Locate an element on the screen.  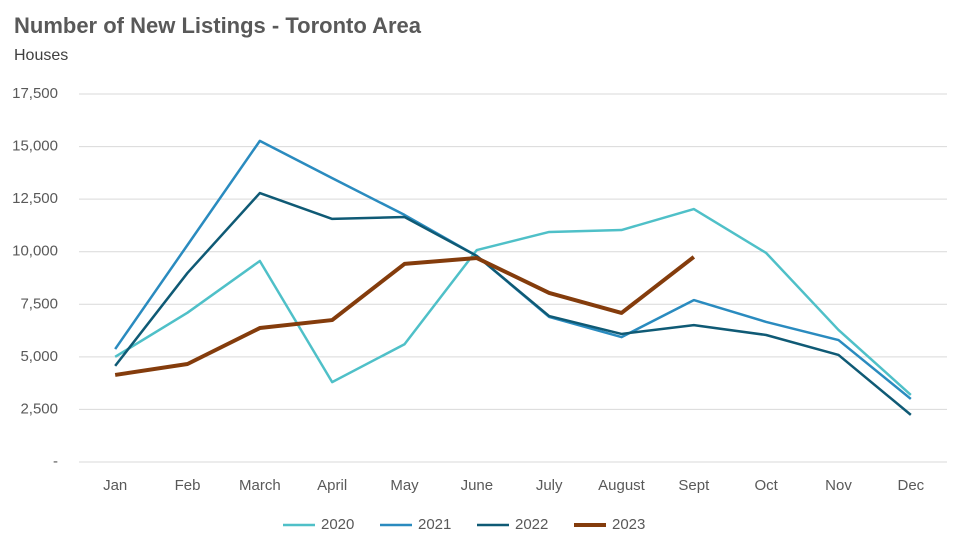
y-tick-label: 15,000 is located at coordinates (35, 146).